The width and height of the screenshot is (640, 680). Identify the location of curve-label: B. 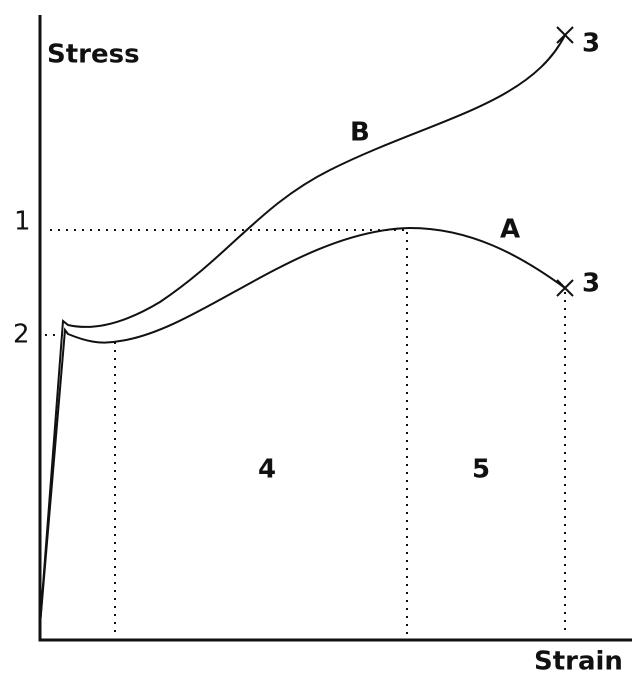
(360, 133).